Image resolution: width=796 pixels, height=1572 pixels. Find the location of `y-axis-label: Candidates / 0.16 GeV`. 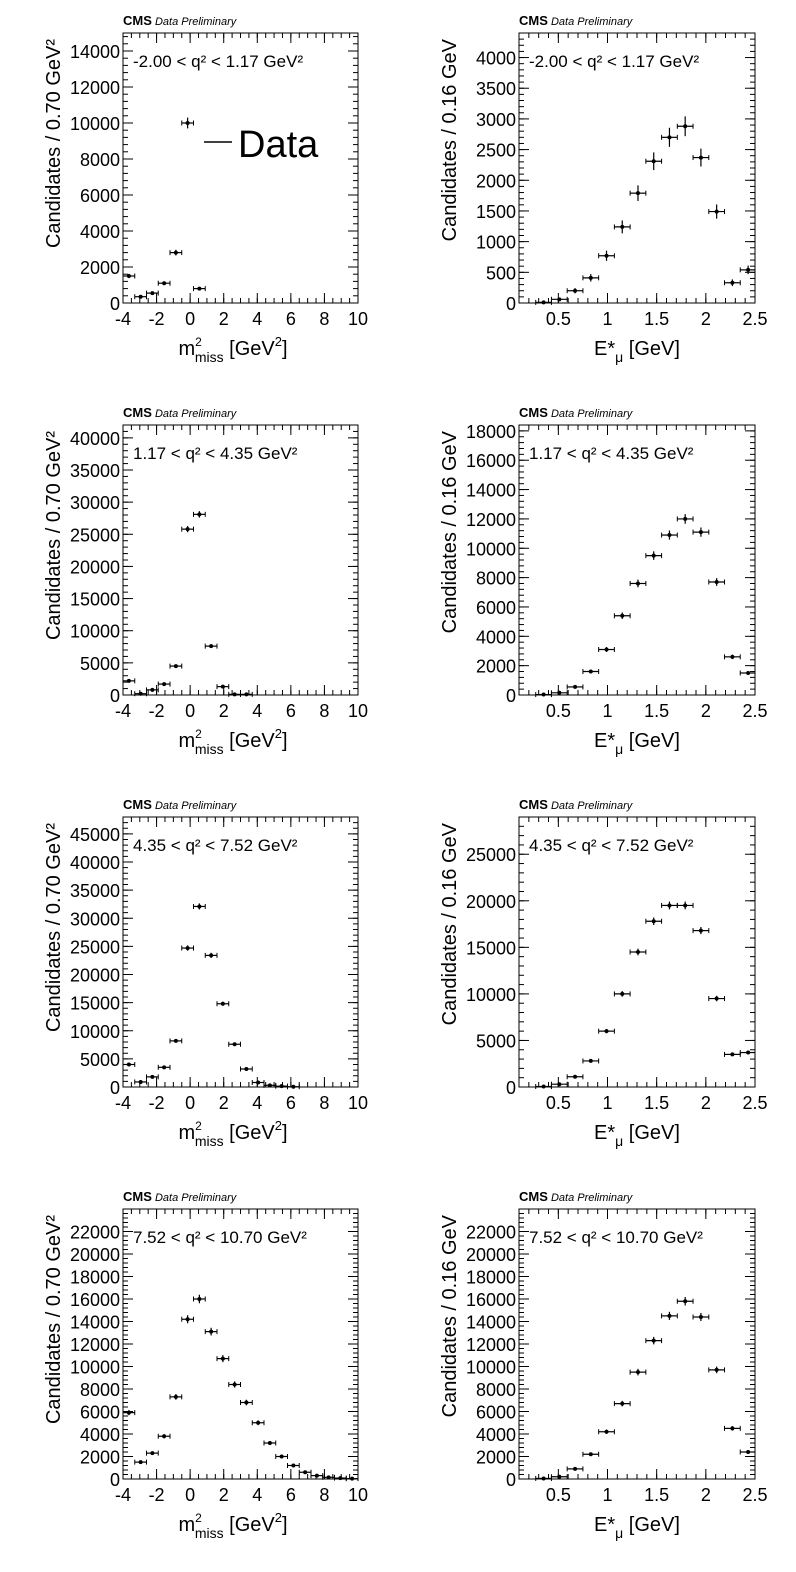

y-axis-label: Candidates / 0.16 GeV is located at coordinates (450, 531).